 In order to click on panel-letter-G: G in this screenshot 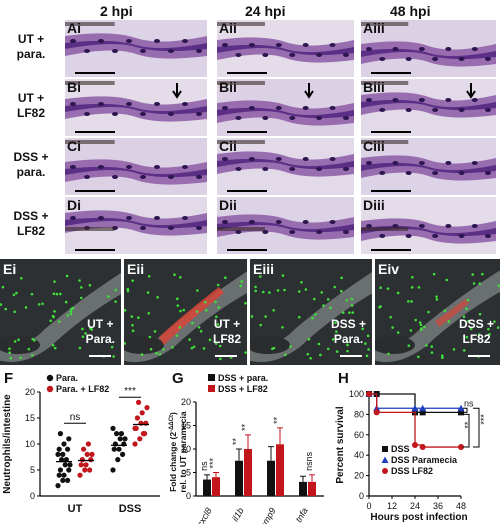, I will do `click(178, 378)`.